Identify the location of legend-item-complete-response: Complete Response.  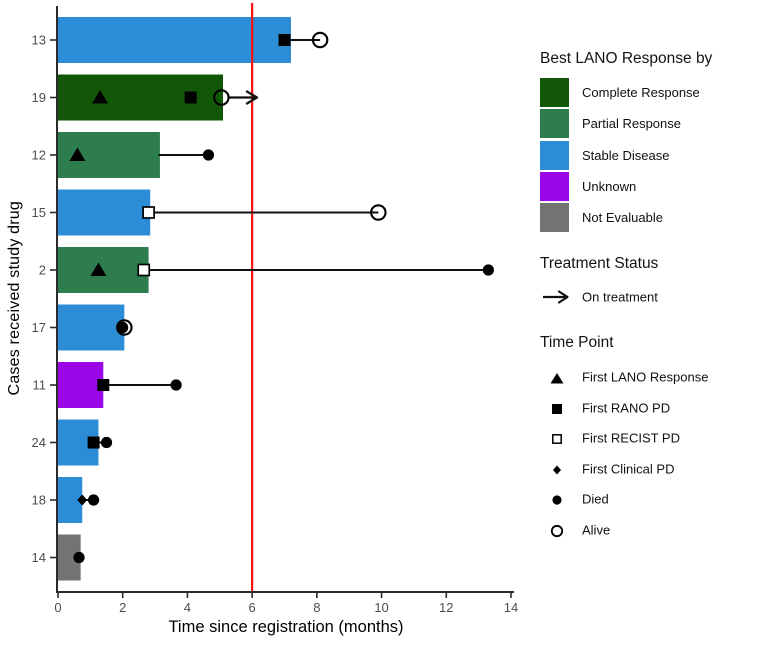
(620, 92).